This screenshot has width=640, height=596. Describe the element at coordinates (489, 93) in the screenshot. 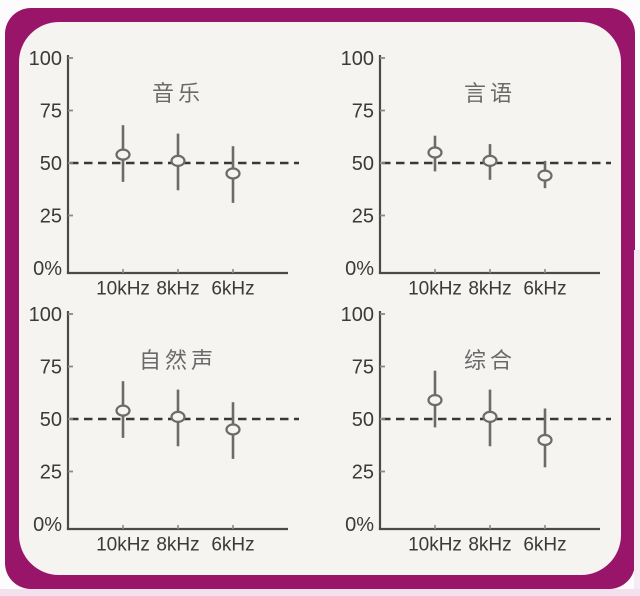

I see `subplot-speech-title: 言语` at that location.